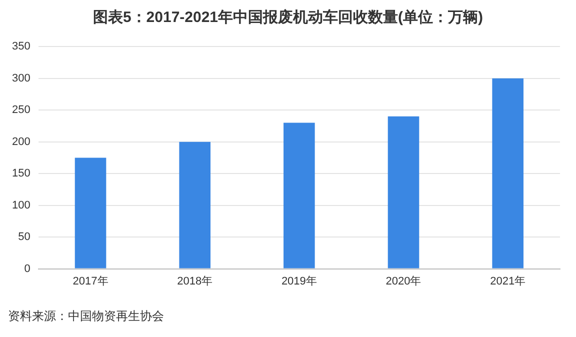 The image size is (576, 337). Describe the element at coordinates (21, 142) in the screenshot. I see `y-tick-label: 200` at that location.